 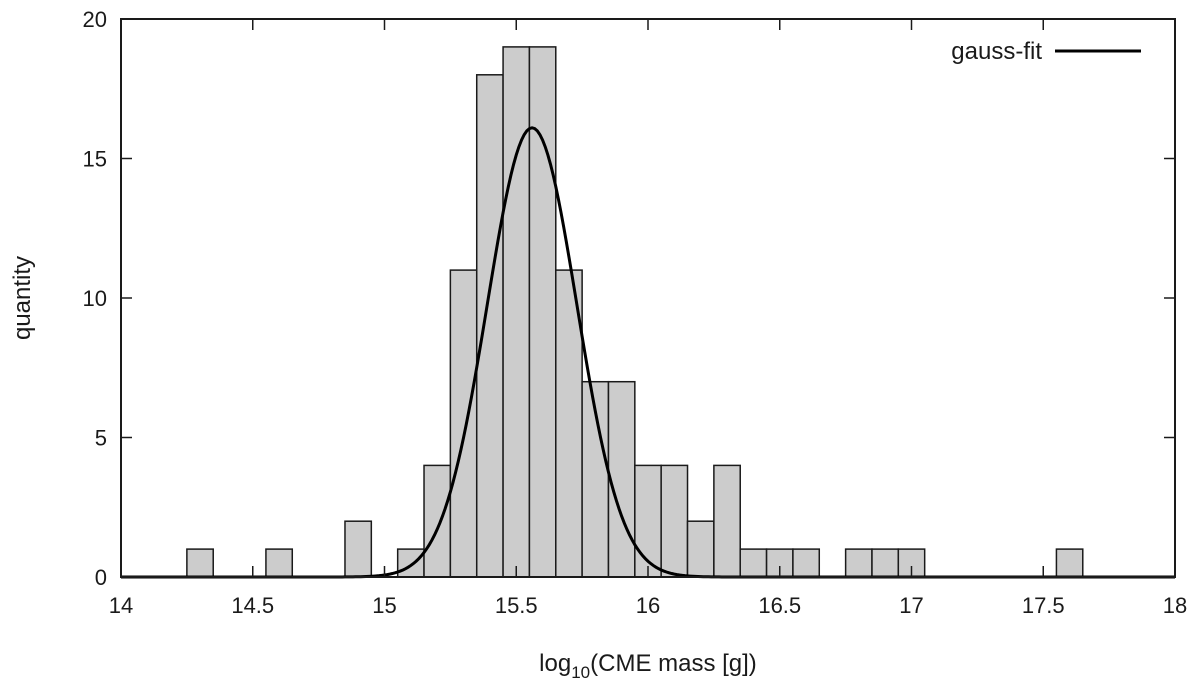 I want to click on x-axis-label: log10(CME mass [g]), so click(x=648, y=666).